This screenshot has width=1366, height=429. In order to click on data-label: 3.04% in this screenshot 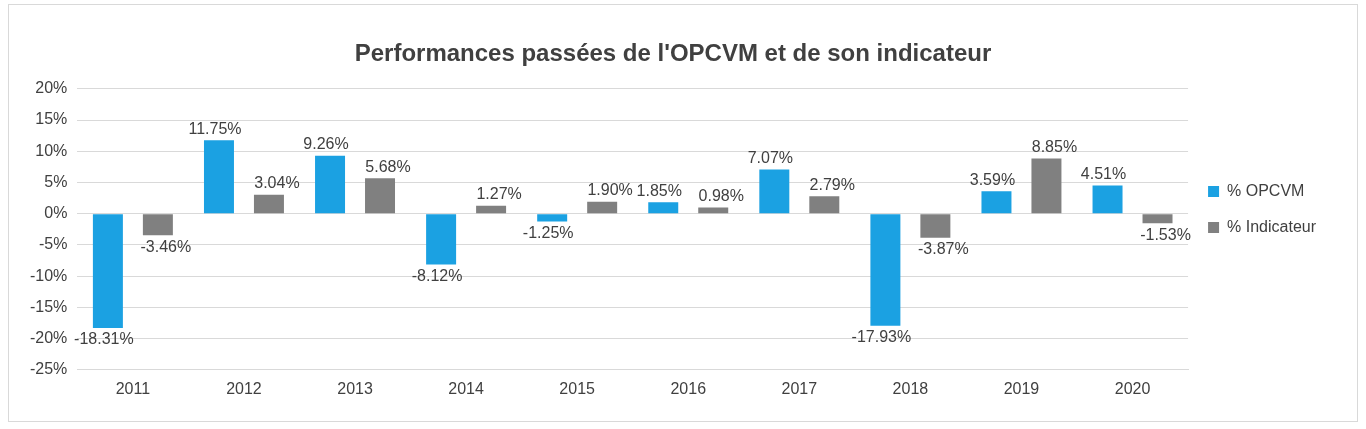, I will do `click(277, 183)`.